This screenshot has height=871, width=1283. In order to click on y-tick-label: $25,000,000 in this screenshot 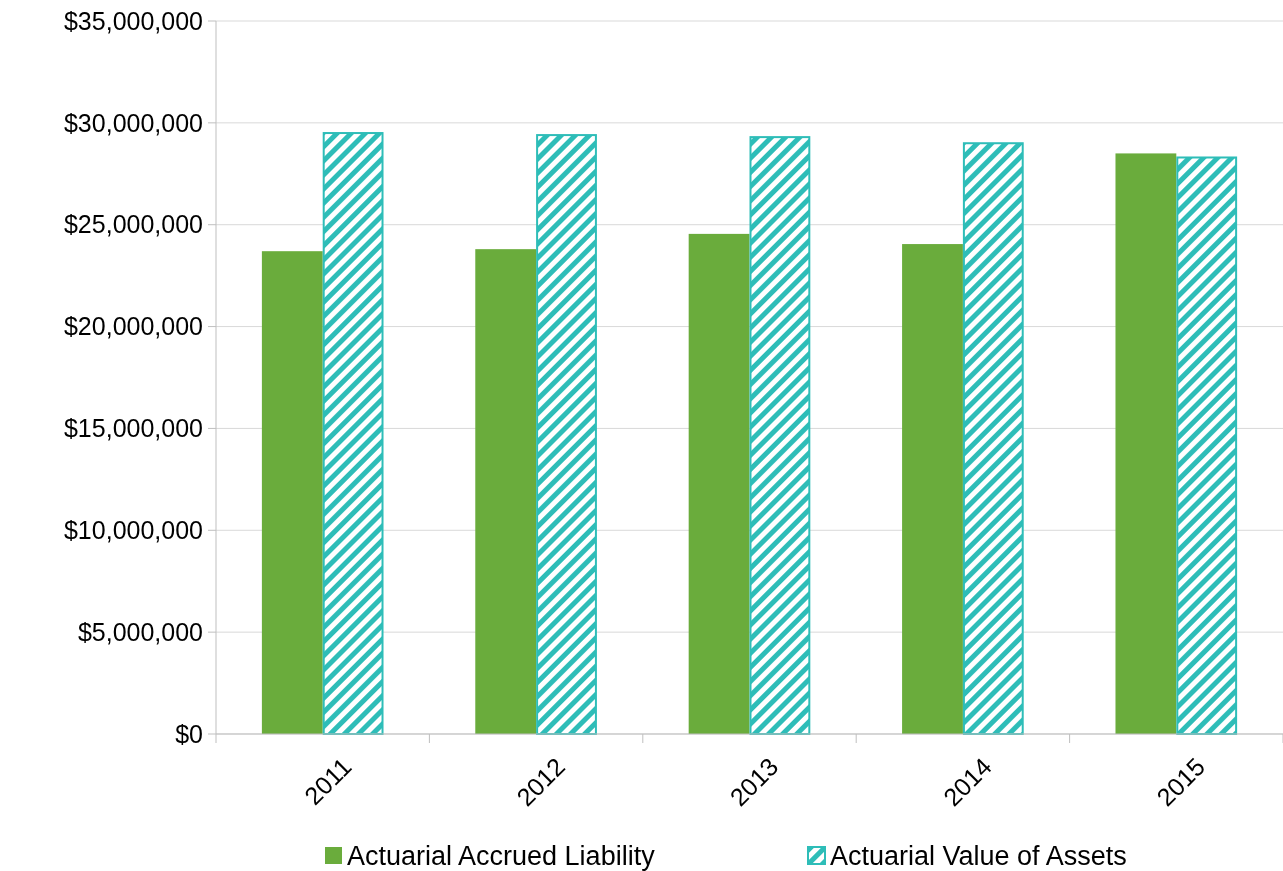, I will do `click(133, 224)`.